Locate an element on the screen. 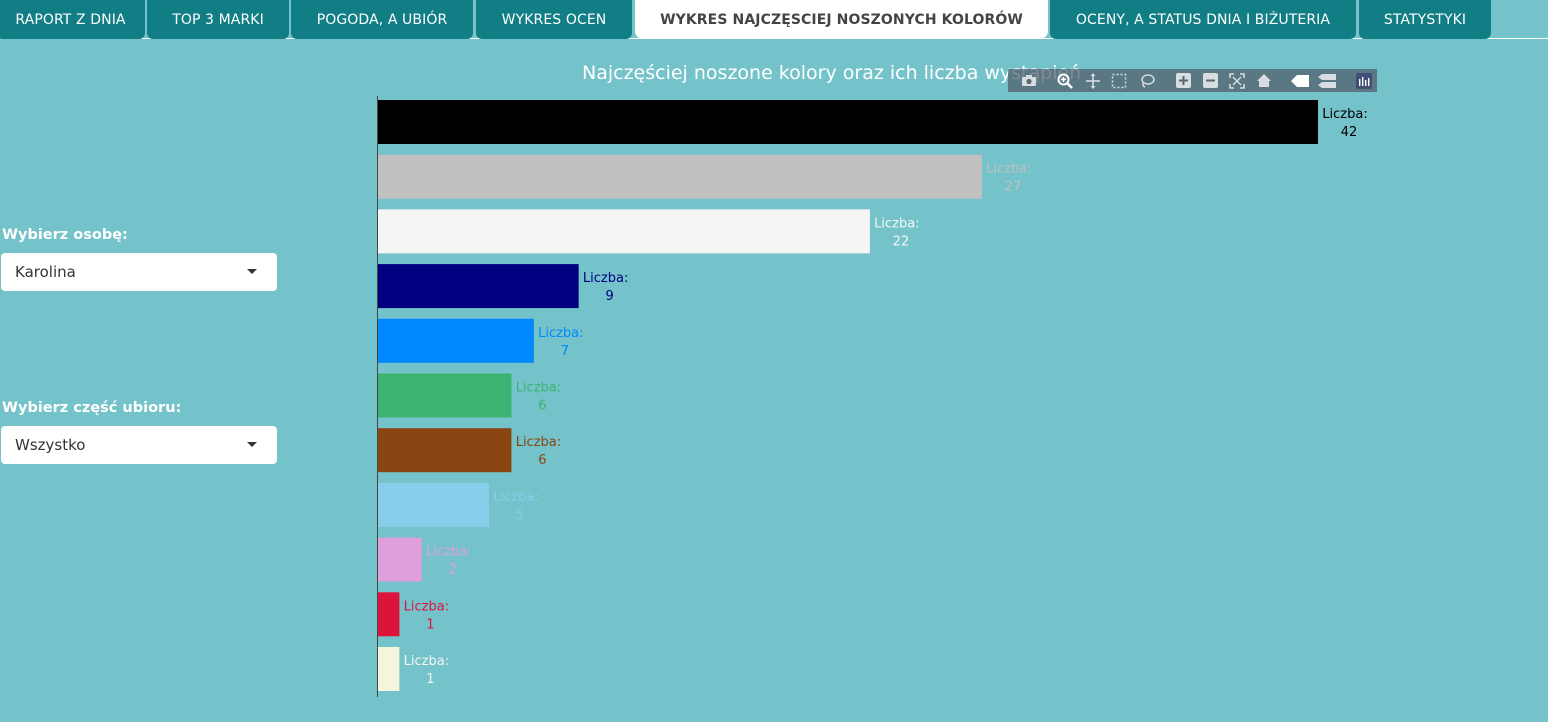  plotly-logo-icon is located at coordinates (1364, 80).